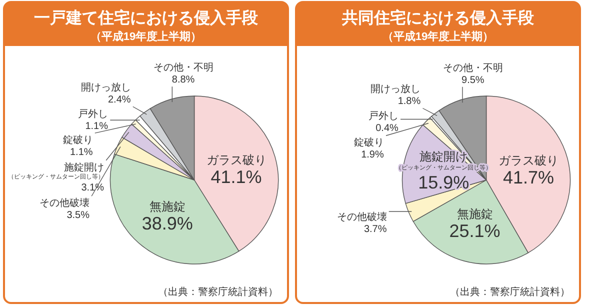  I want to click on data-label: 38.9%, so click(167, 223).